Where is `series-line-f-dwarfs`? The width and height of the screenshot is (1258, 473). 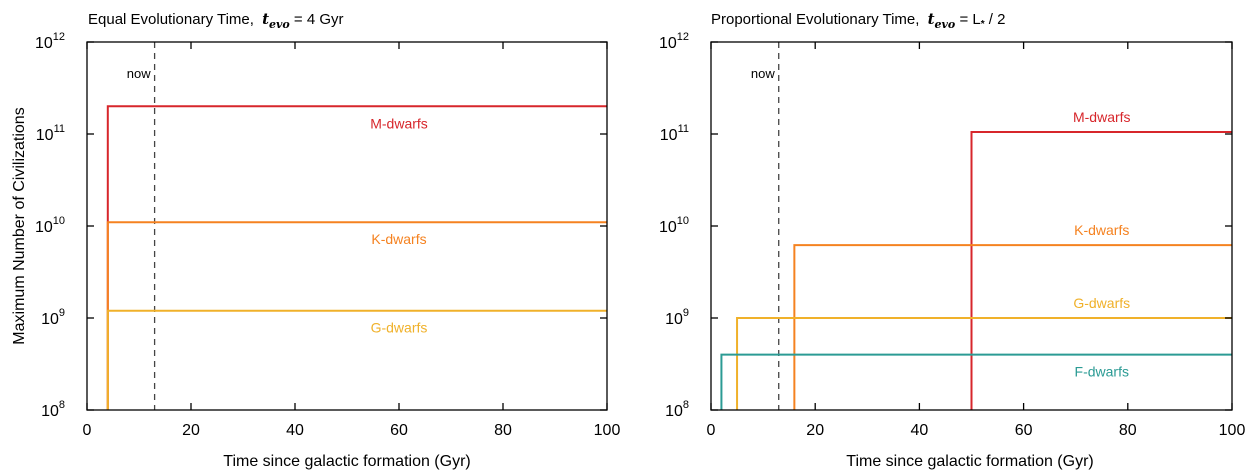 series-line-f-dwarfs is located at coordinates (976, 381).